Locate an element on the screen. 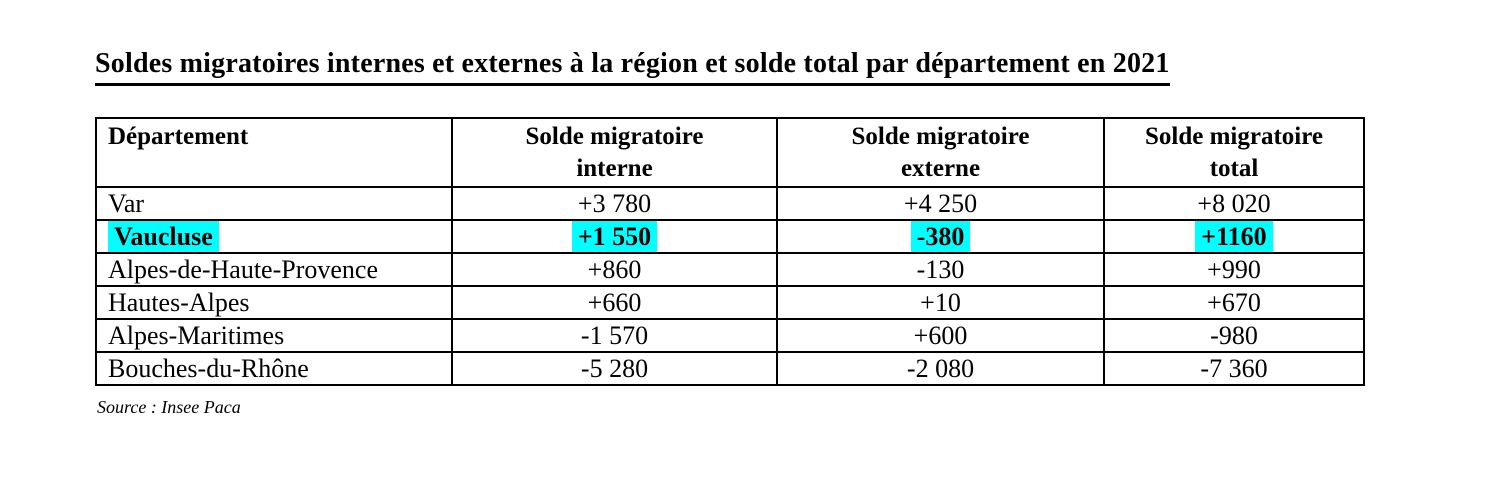 The width and height of the screenshot is (1491, 495). table-row-hautes-alpes: Hautes-Alpes +660 +10 +670 is located at coordinates (730, 302).